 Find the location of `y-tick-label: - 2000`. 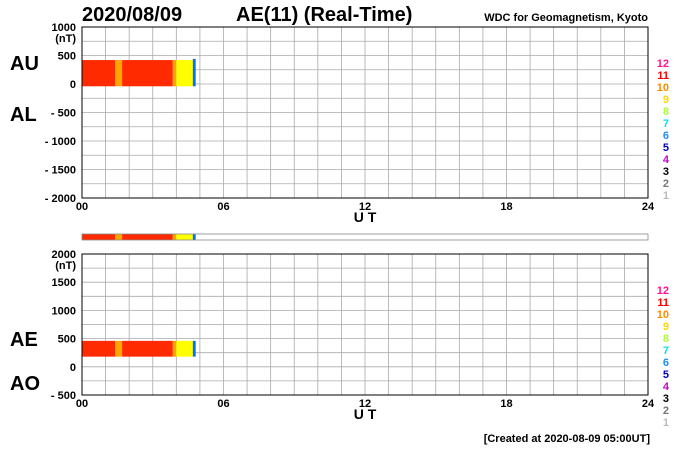

y-tick-label: - 2000 is located at coordinates (60, 199).